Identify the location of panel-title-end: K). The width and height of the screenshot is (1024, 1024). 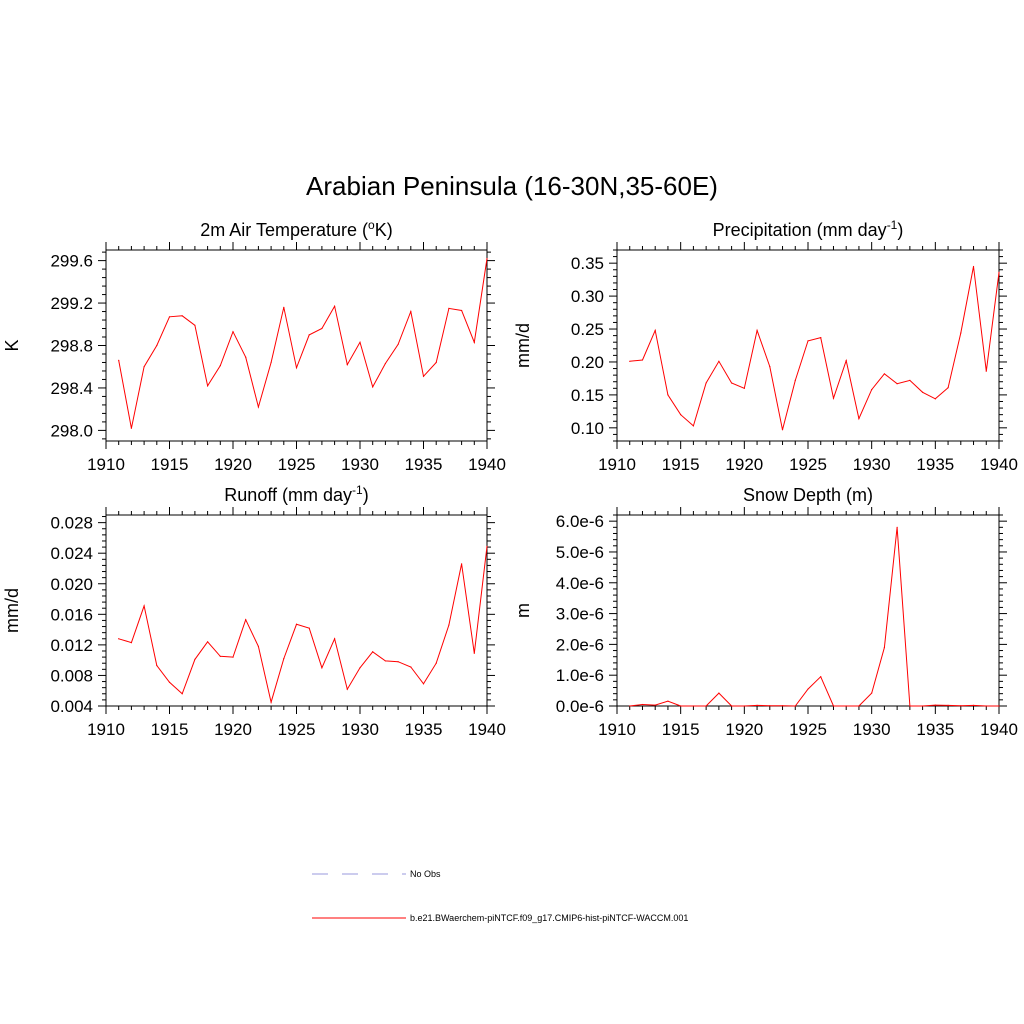
(384, 230).